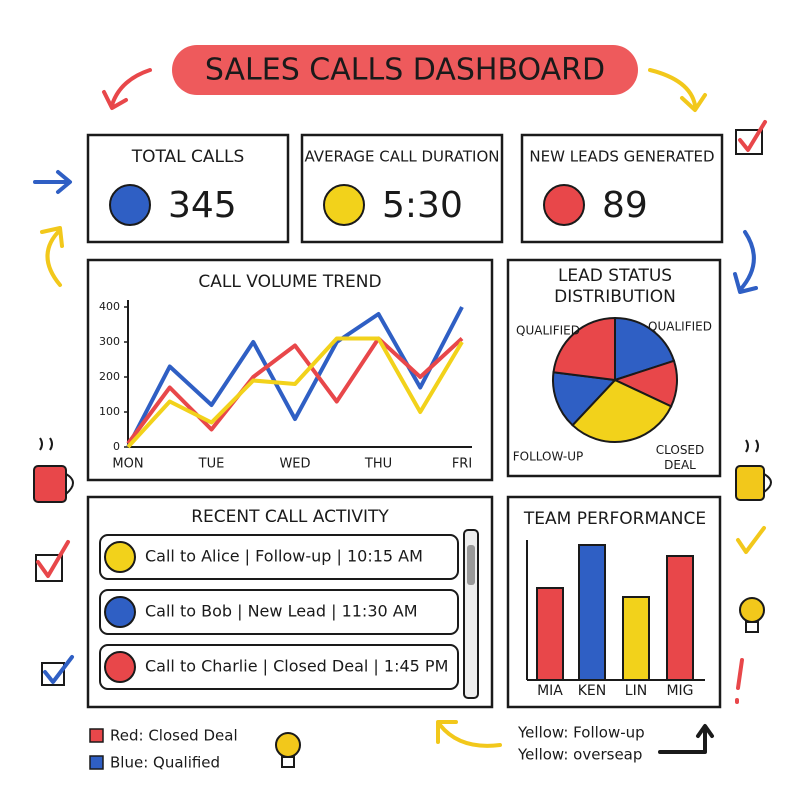 The image size is (800, 800). Describe the element at coordinates (294, 464) in the screenshot. I see `x-tick-label: WED` at that location.